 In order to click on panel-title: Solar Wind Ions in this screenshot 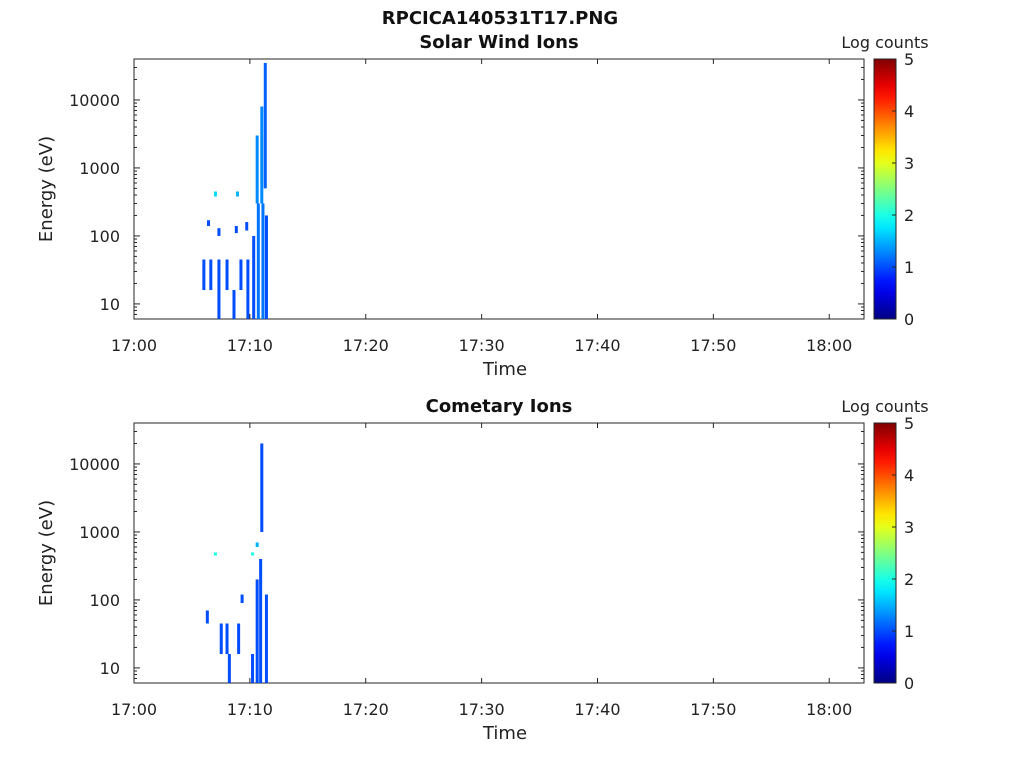, I will do `click(498, 42)`.